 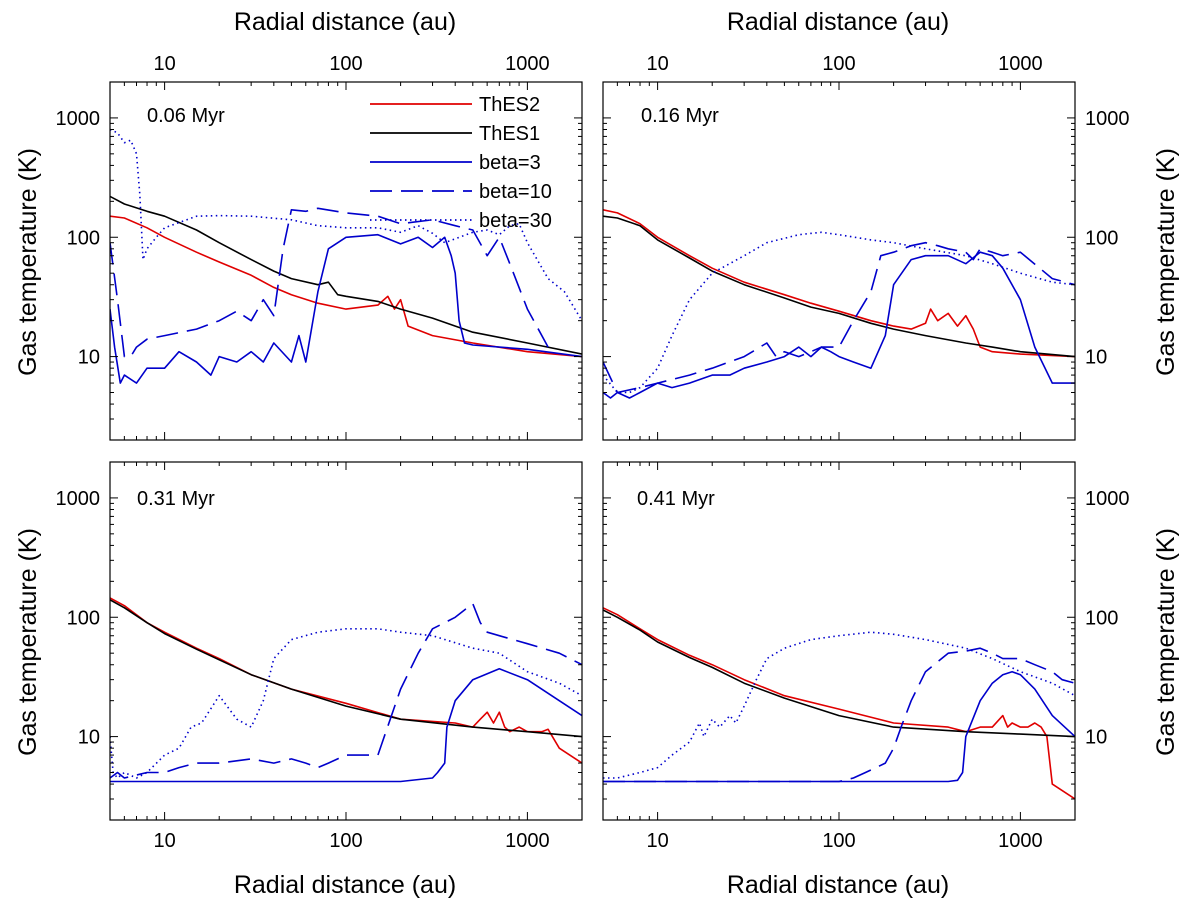 I want to click on legend-label: beta=3, so click(x=510, y=163).